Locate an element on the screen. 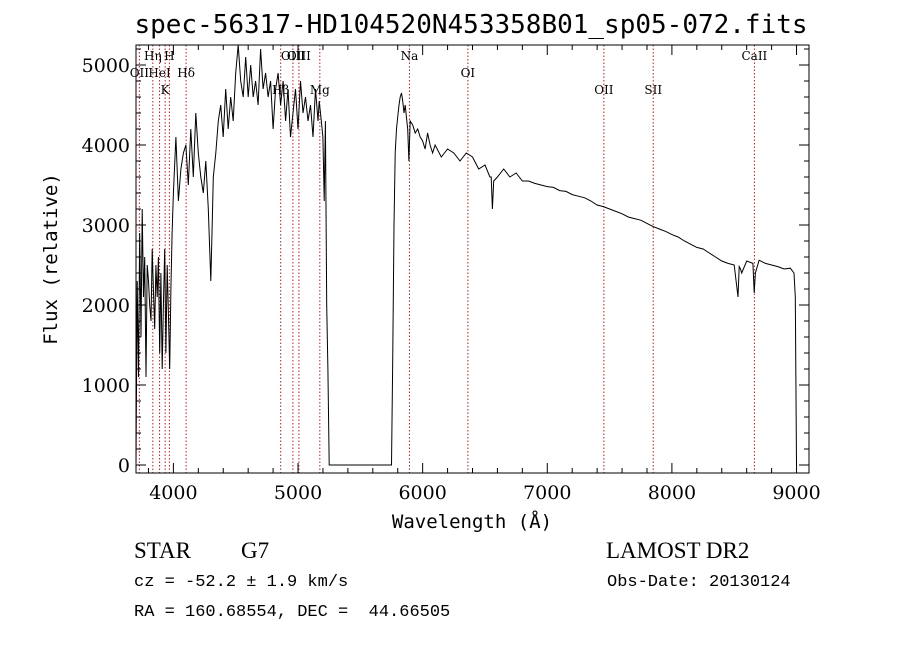 This screenshot has height=649, width=900. y-tick-label-3: 3000 is located at coordinates (106, 226).